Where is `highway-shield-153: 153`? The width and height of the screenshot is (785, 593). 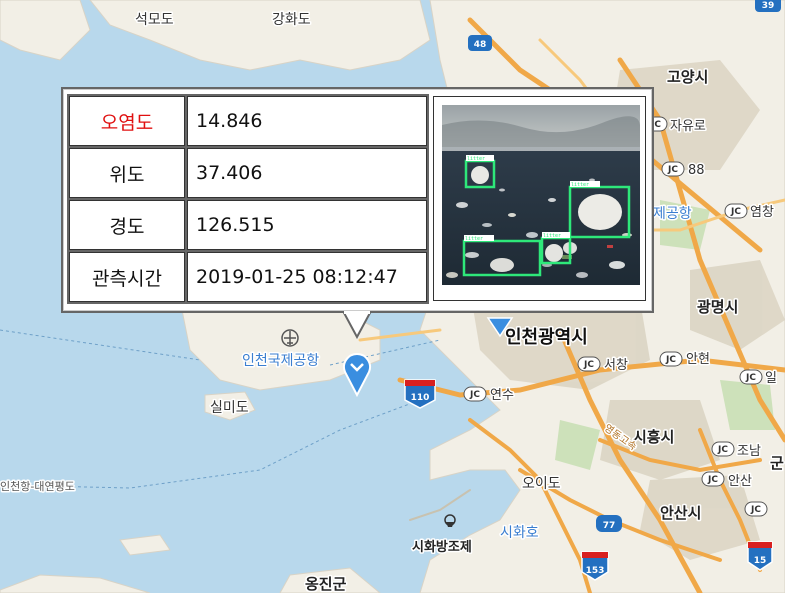 highway-shield-153: 153 is located at coordinates (595, 566).